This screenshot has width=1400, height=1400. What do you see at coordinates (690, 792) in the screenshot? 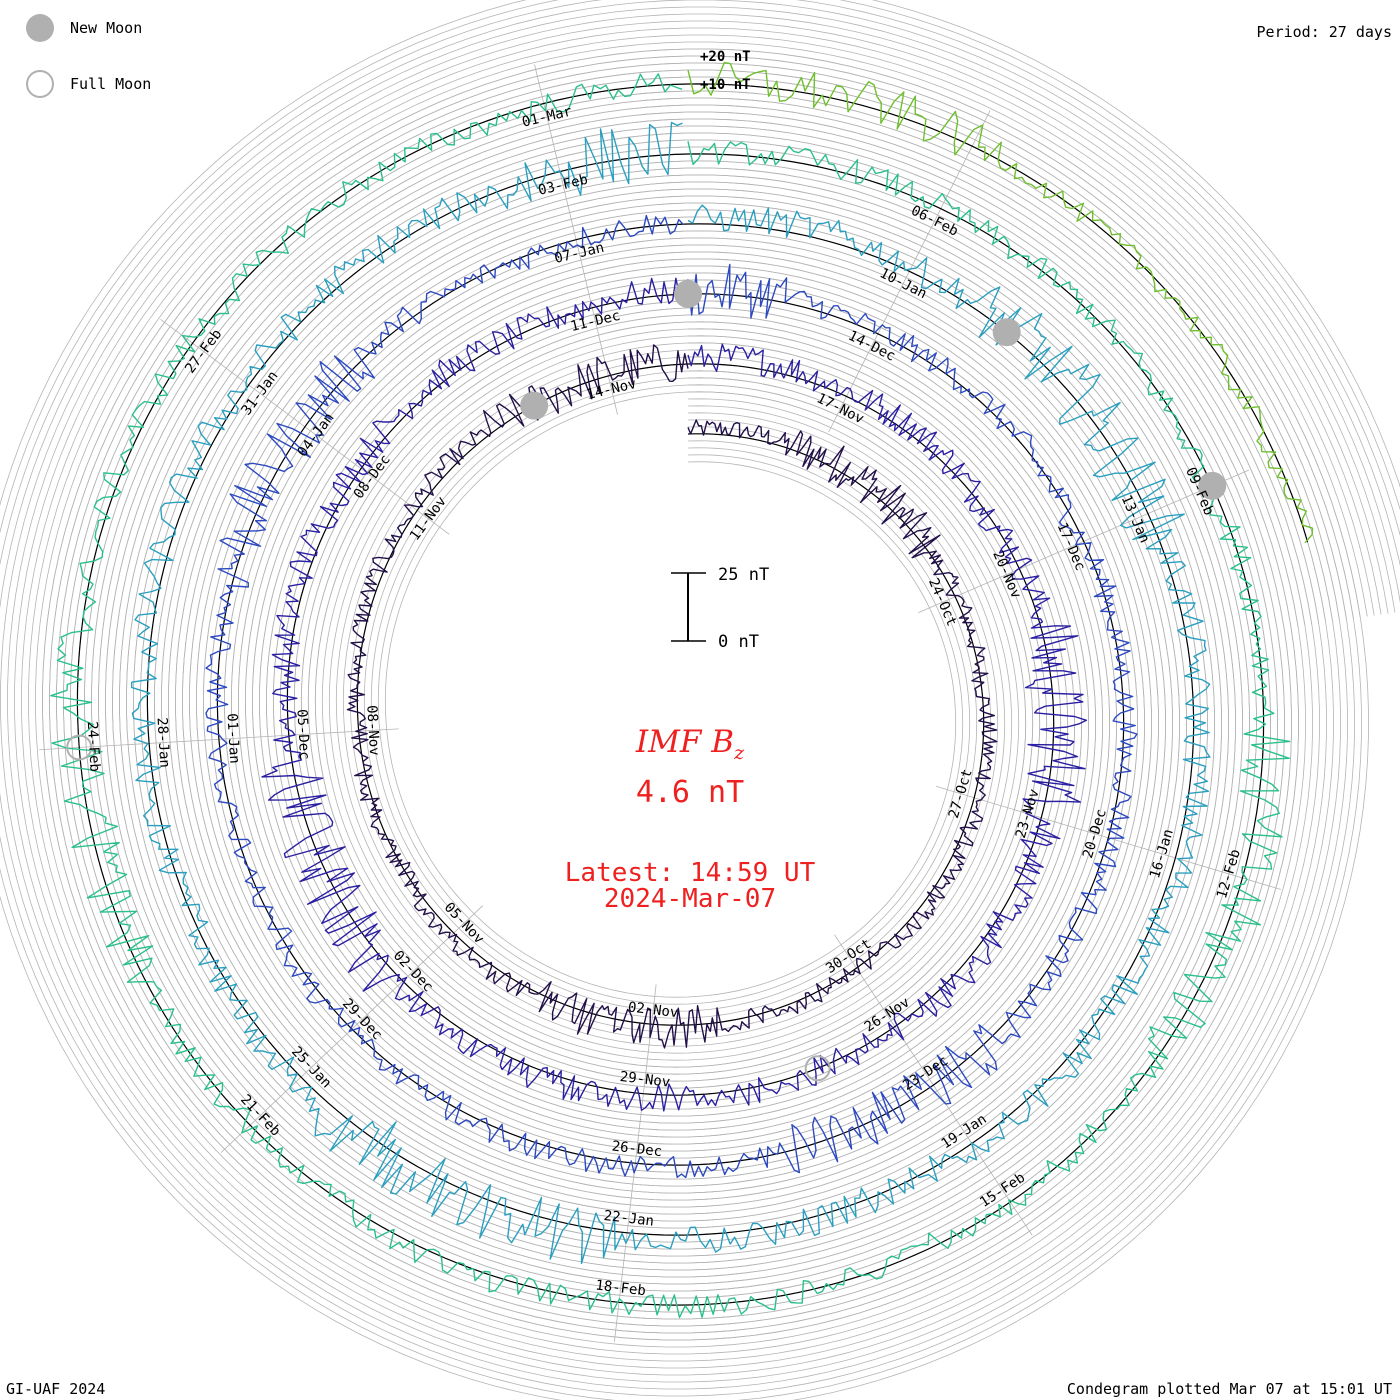
I see `current-value: 4.6 nT` at bounding box center [690, 792].